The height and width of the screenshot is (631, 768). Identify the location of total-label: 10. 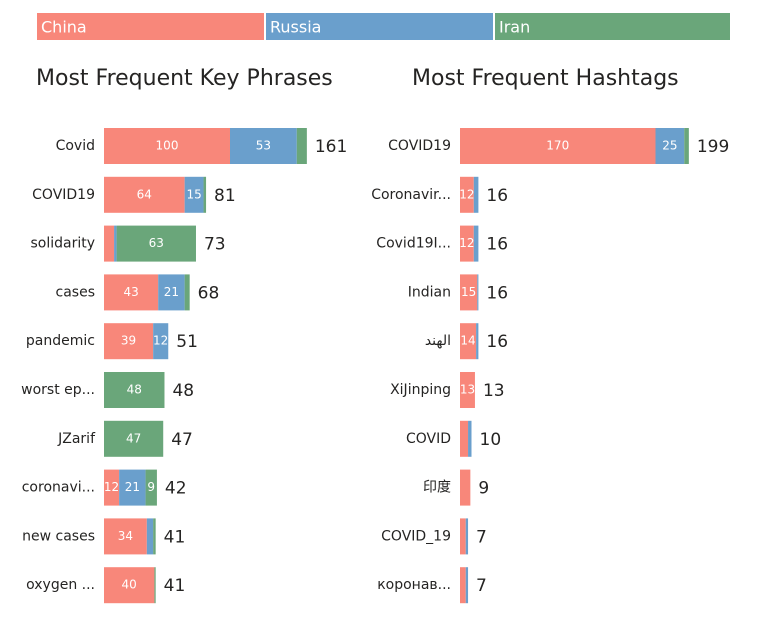
(491, 440).